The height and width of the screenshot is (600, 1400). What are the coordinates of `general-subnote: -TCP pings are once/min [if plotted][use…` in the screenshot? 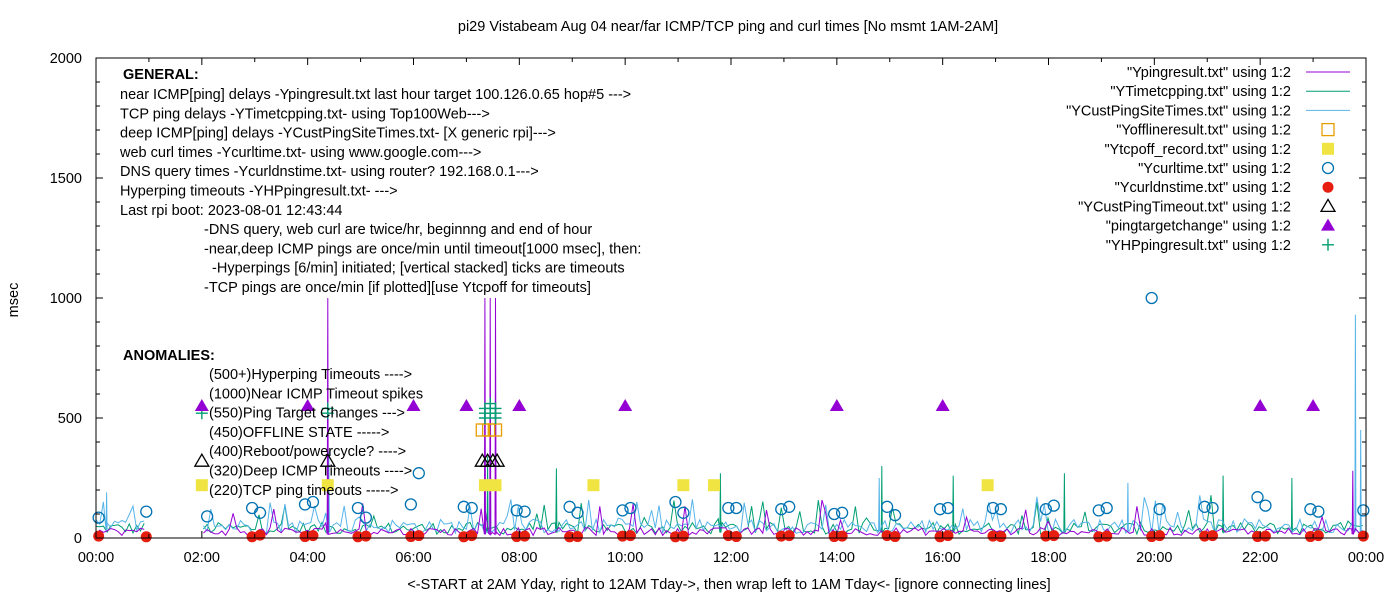 It's located at (397, 288).